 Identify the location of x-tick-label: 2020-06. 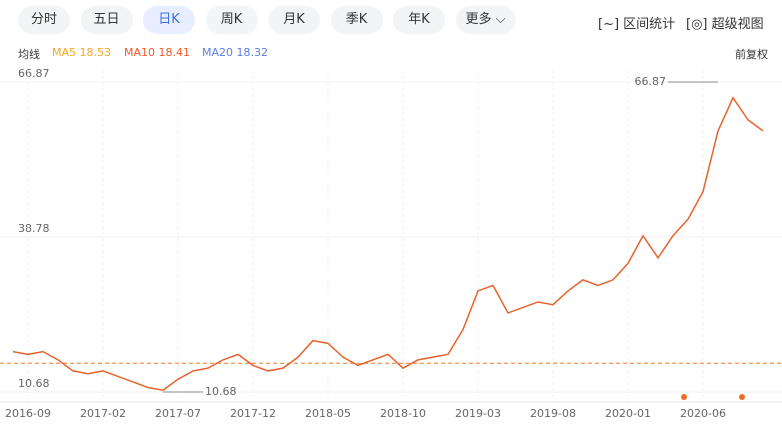
(703, 413).